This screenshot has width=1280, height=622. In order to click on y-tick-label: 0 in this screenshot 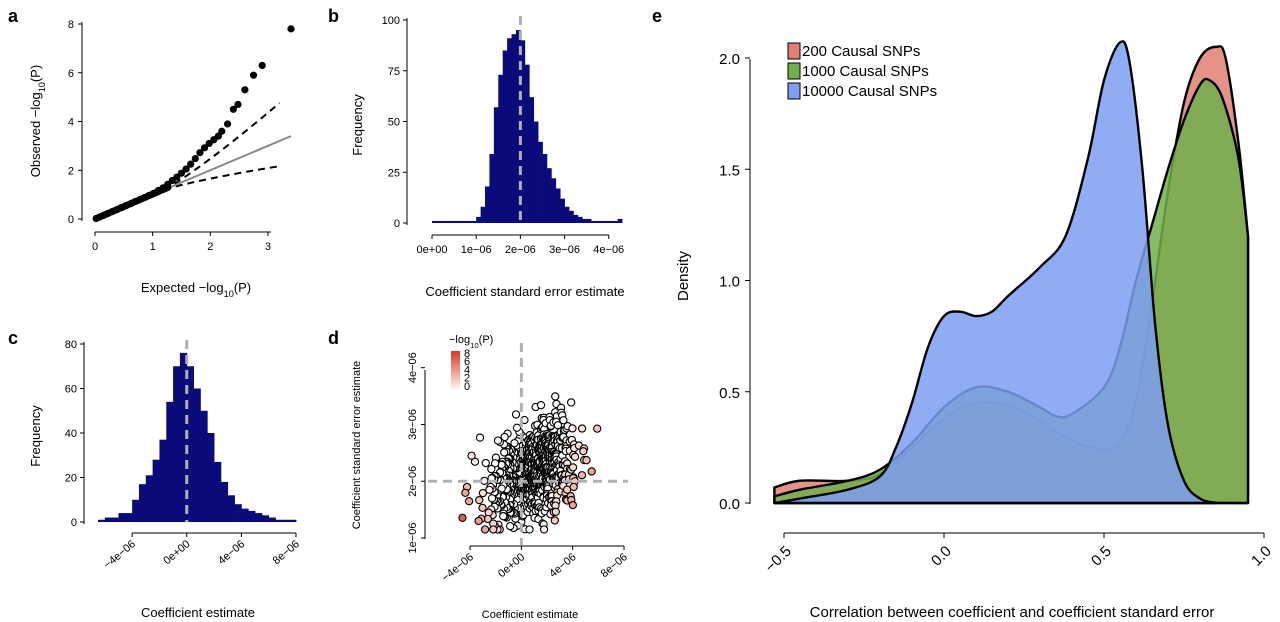, I will do `click(397, 224)`.